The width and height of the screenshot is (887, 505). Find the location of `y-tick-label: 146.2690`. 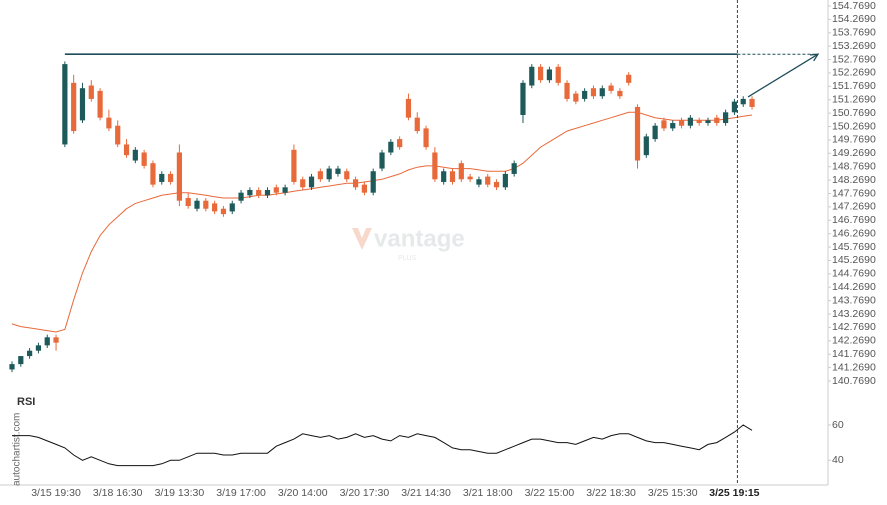

y-tick-label: 146.2690 is located at coordinates (854, 233).